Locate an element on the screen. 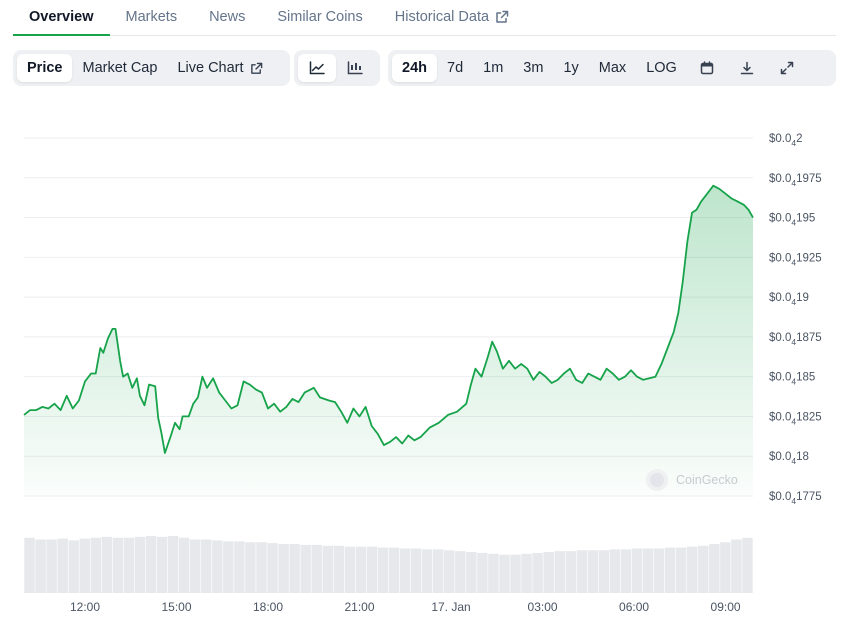 Image resolution: width=842 pixels, height=626 pixels. range-24h-button: 24h is located at coordinates (414, 68).